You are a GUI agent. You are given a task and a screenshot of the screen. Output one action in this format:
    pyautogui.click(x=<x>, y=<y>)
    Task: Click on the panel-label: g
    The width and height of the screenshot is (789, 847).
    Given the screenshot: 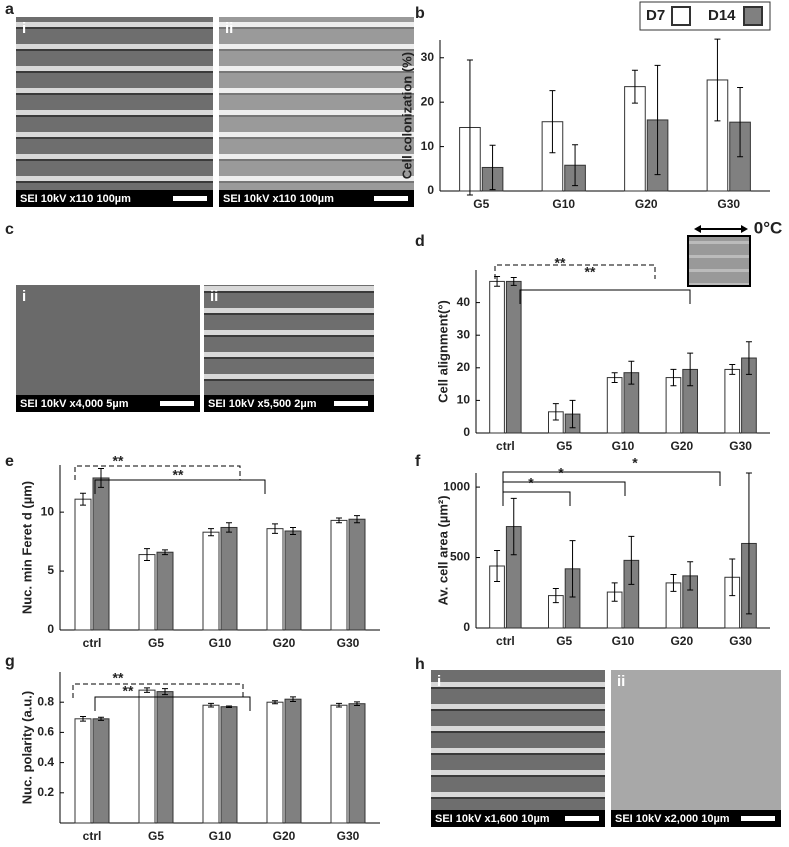 What is the action you would take?
    pyautogui.click(x=10, y=661)
    